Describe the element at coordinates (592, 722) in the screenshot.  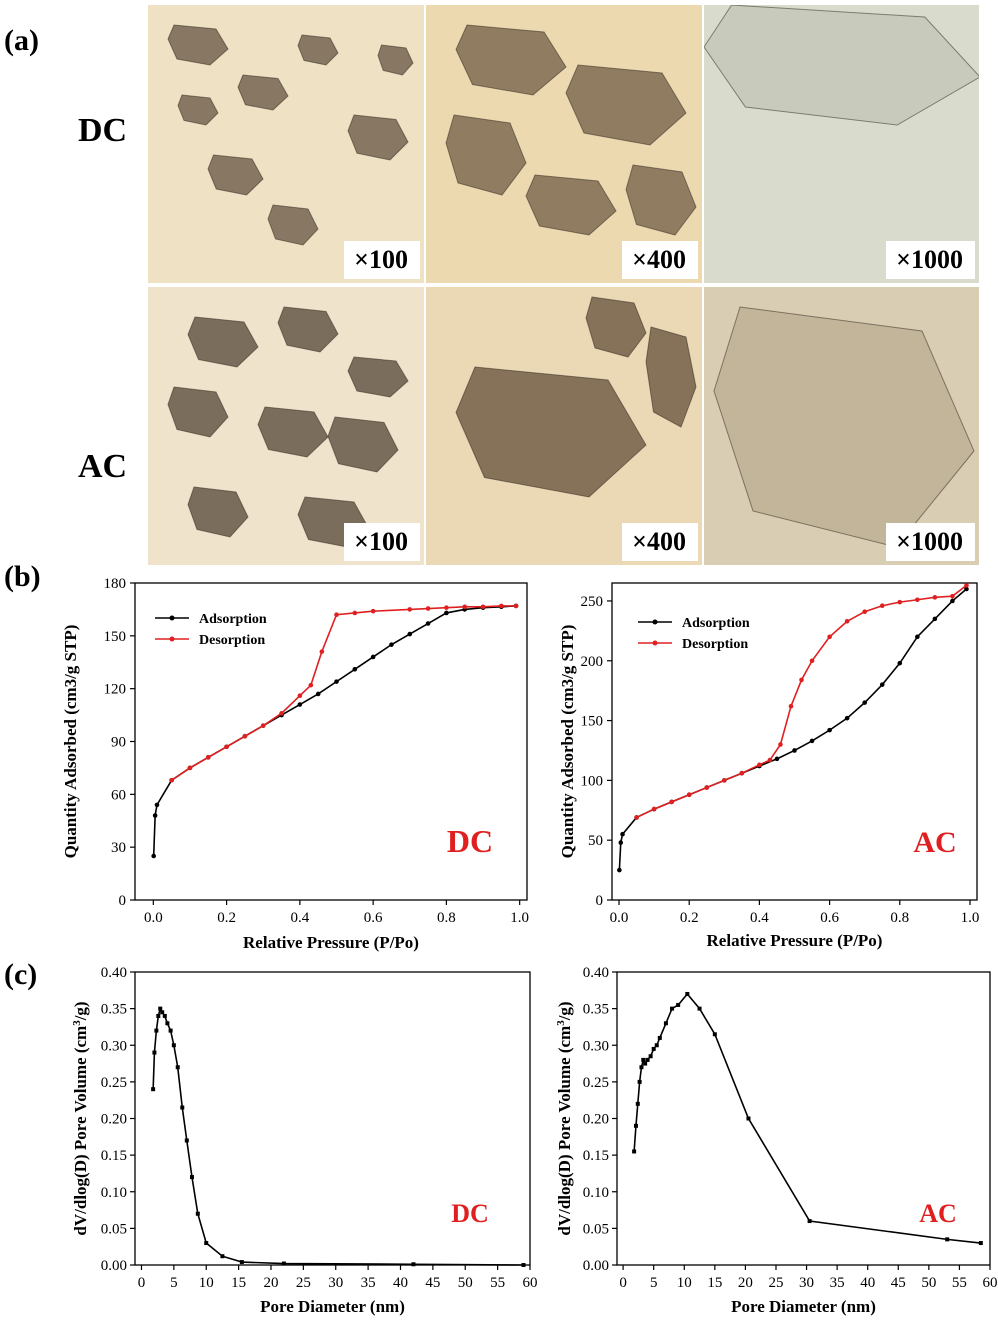
I see `y-tick-label: 150` at that location.